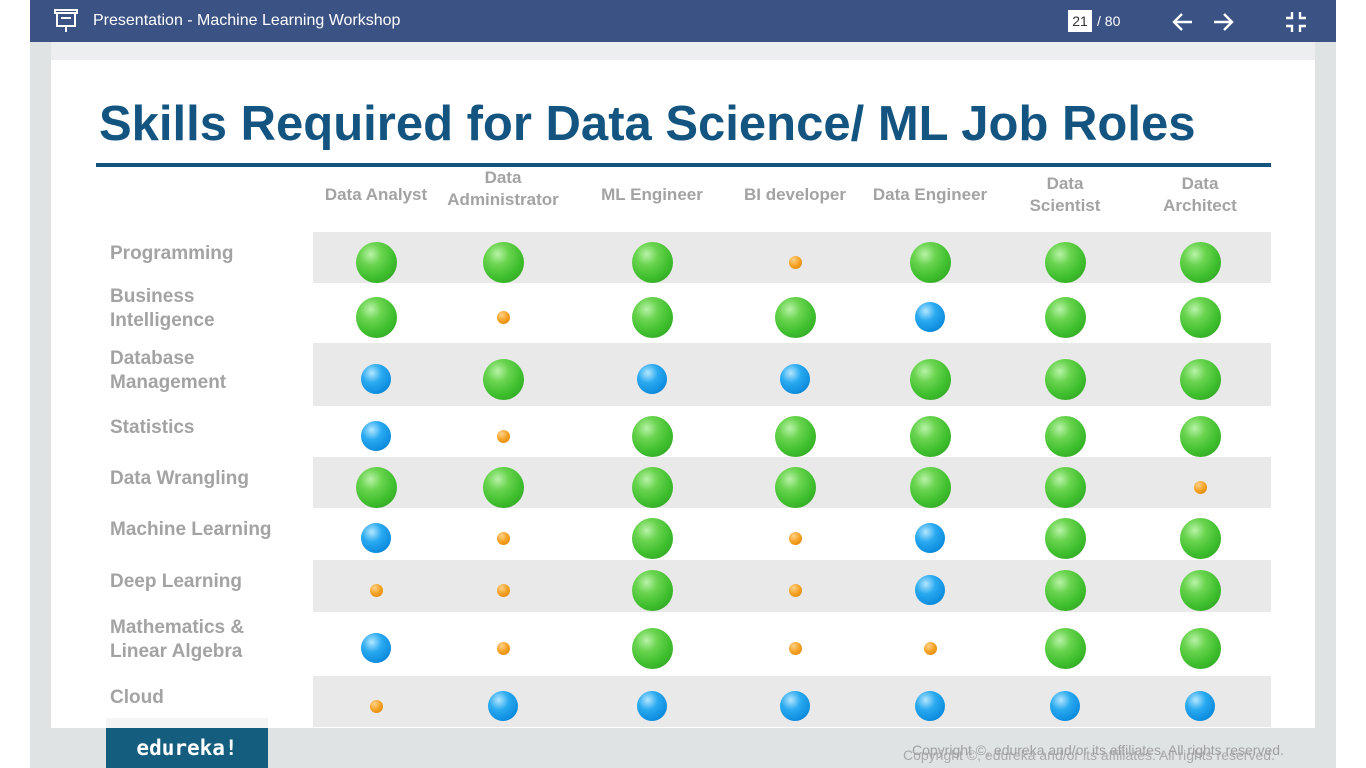 This screenshot has width=1366, height=768. What do you see at coordinates (683, 51) in the screenshot?
I see `viewer-margin-top` at bounding box center [683, 51].